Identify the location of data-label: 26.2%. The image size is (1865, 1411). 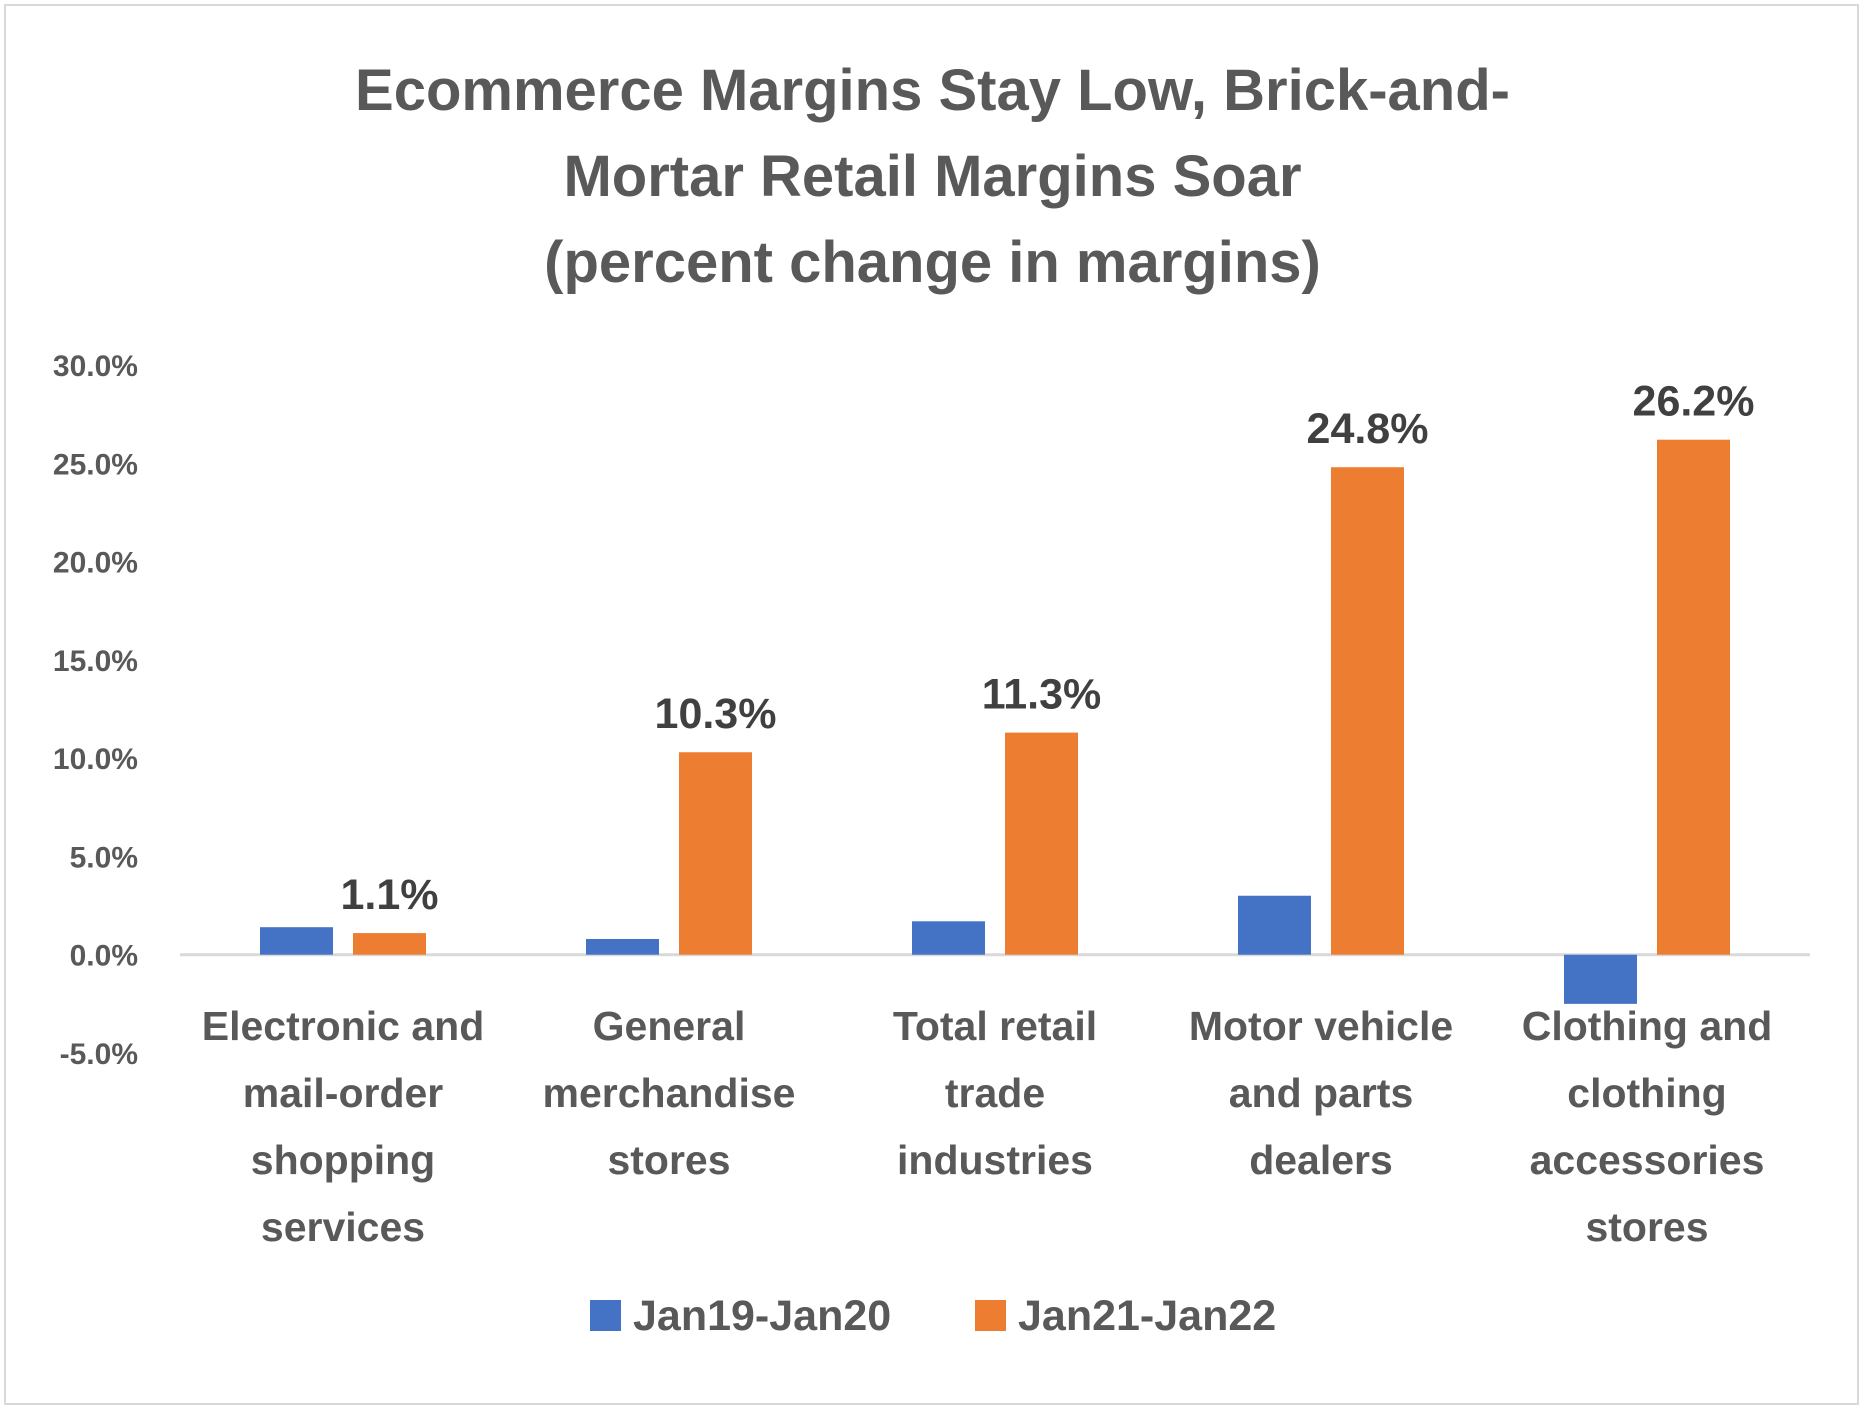
(1694, 402).